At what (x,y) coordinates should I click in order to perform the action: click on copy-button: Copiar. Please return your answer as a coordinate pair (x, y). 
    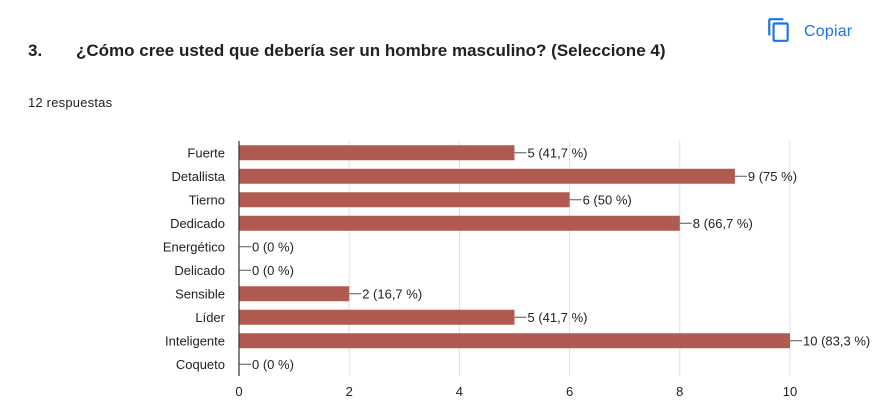
    Looking at the image, I should click on (809, 32).